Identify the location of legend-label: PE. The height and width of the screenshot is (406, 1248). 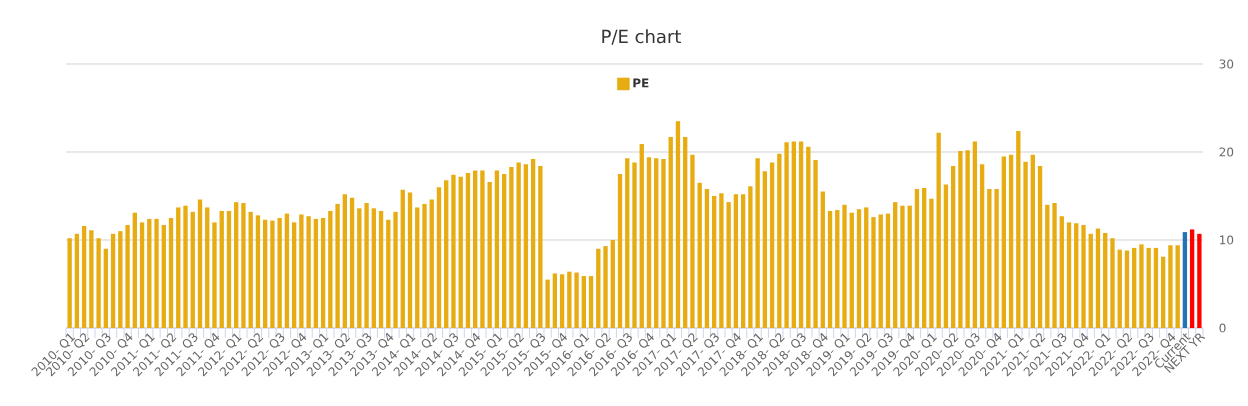
(641, 83).